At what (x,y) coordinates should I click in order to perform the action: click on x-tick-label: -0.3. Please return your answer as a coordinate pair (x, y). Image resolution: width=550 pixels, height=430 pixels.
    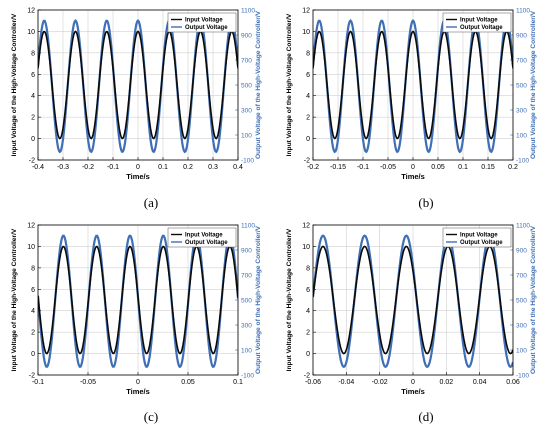
    Looking at the image, I should click on (63, 167).